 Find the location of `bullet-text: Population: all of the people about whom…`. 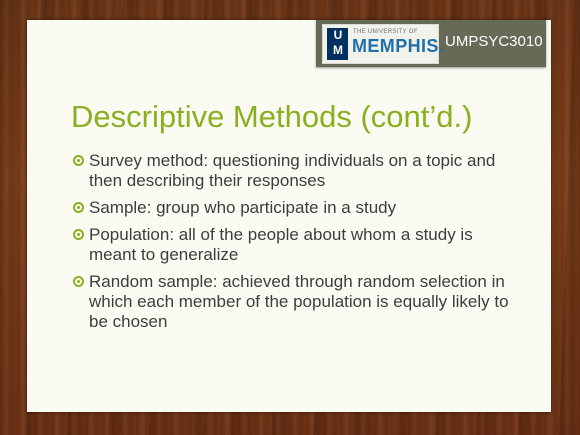

bullet-text: Population: all of the people about whom… is located at coordinates (281, 244).